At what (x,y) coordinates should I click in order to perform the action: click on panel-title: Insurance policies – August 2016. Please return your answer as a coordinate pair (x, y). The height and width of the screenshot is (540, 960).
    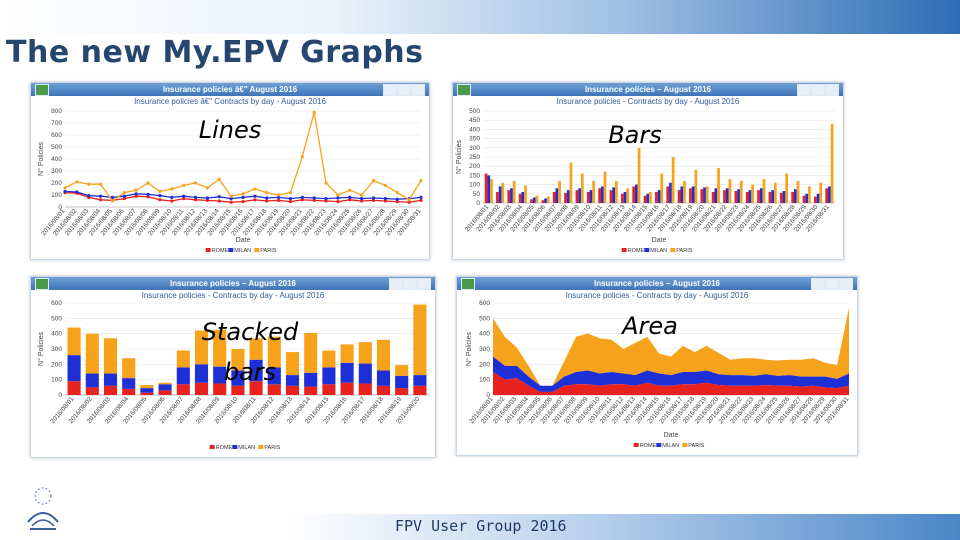
    Looking at the image, I should click on (657, 283).